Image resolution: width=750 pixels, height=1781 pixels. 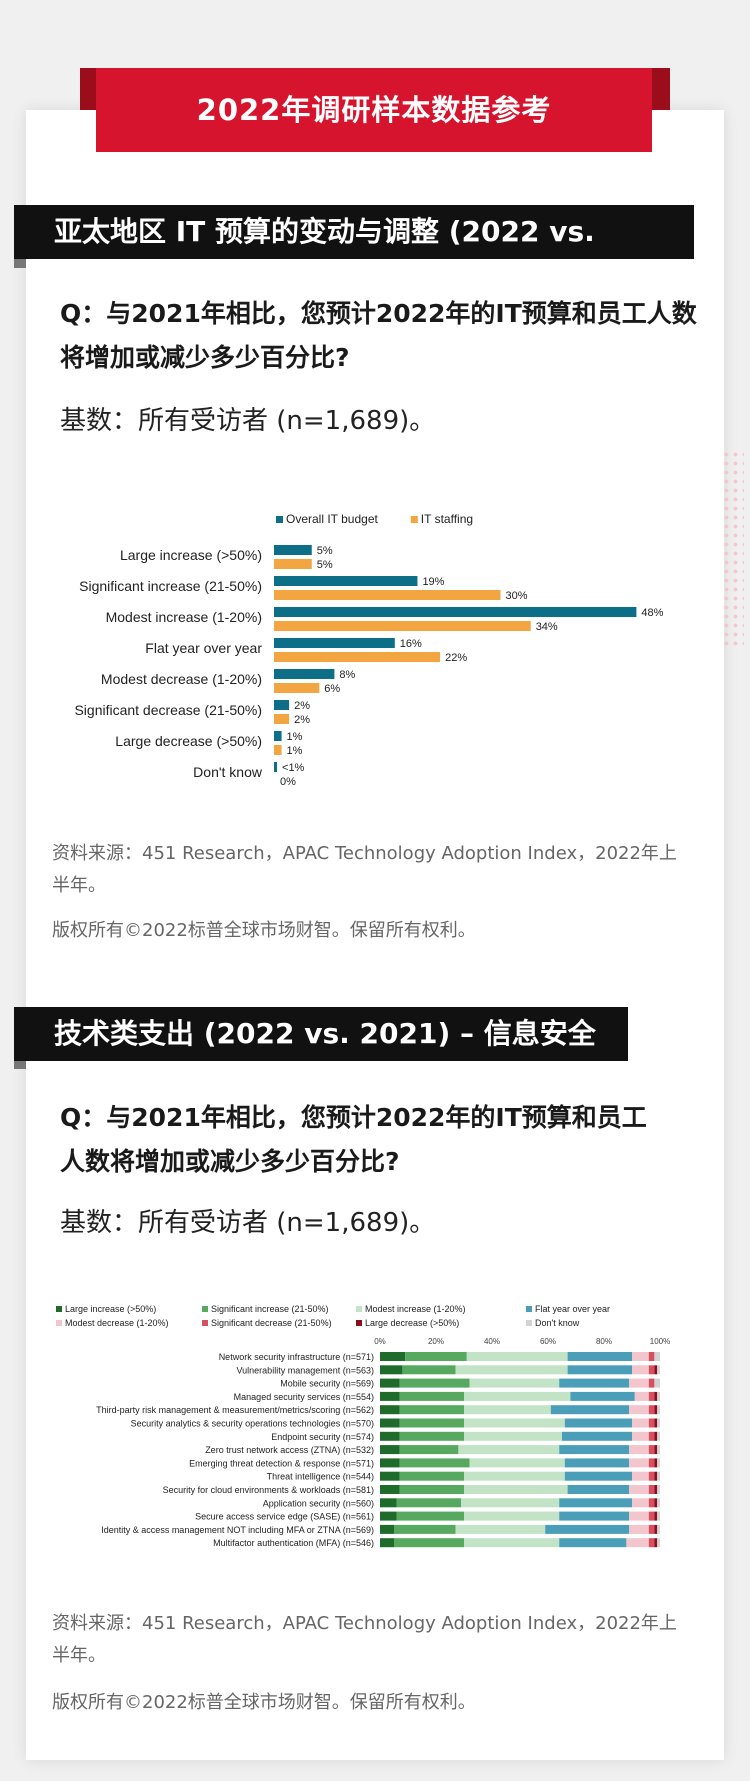 What do you see at coordinates (332, 689) in the screenshot?
I see `data-label-1-4: 6%` at bounding box center [332, 689].